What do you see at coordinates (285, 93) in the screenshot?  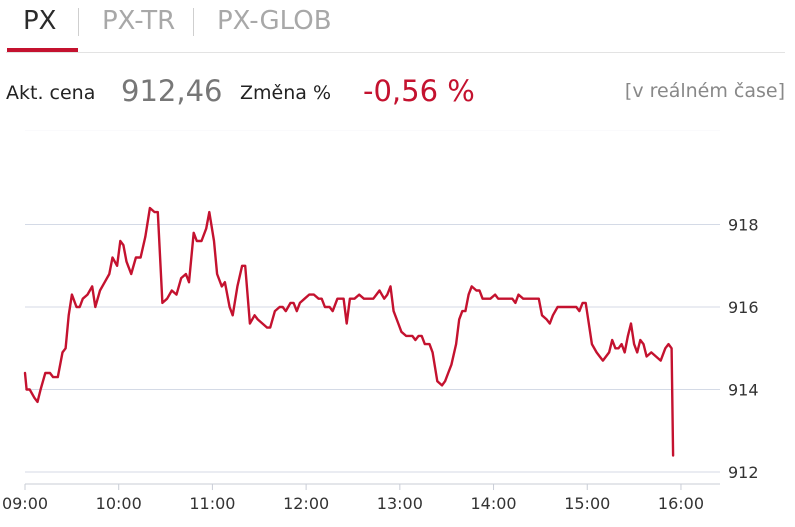 I see `change-percent-label: Změna %` at bounding box center [285, 93].